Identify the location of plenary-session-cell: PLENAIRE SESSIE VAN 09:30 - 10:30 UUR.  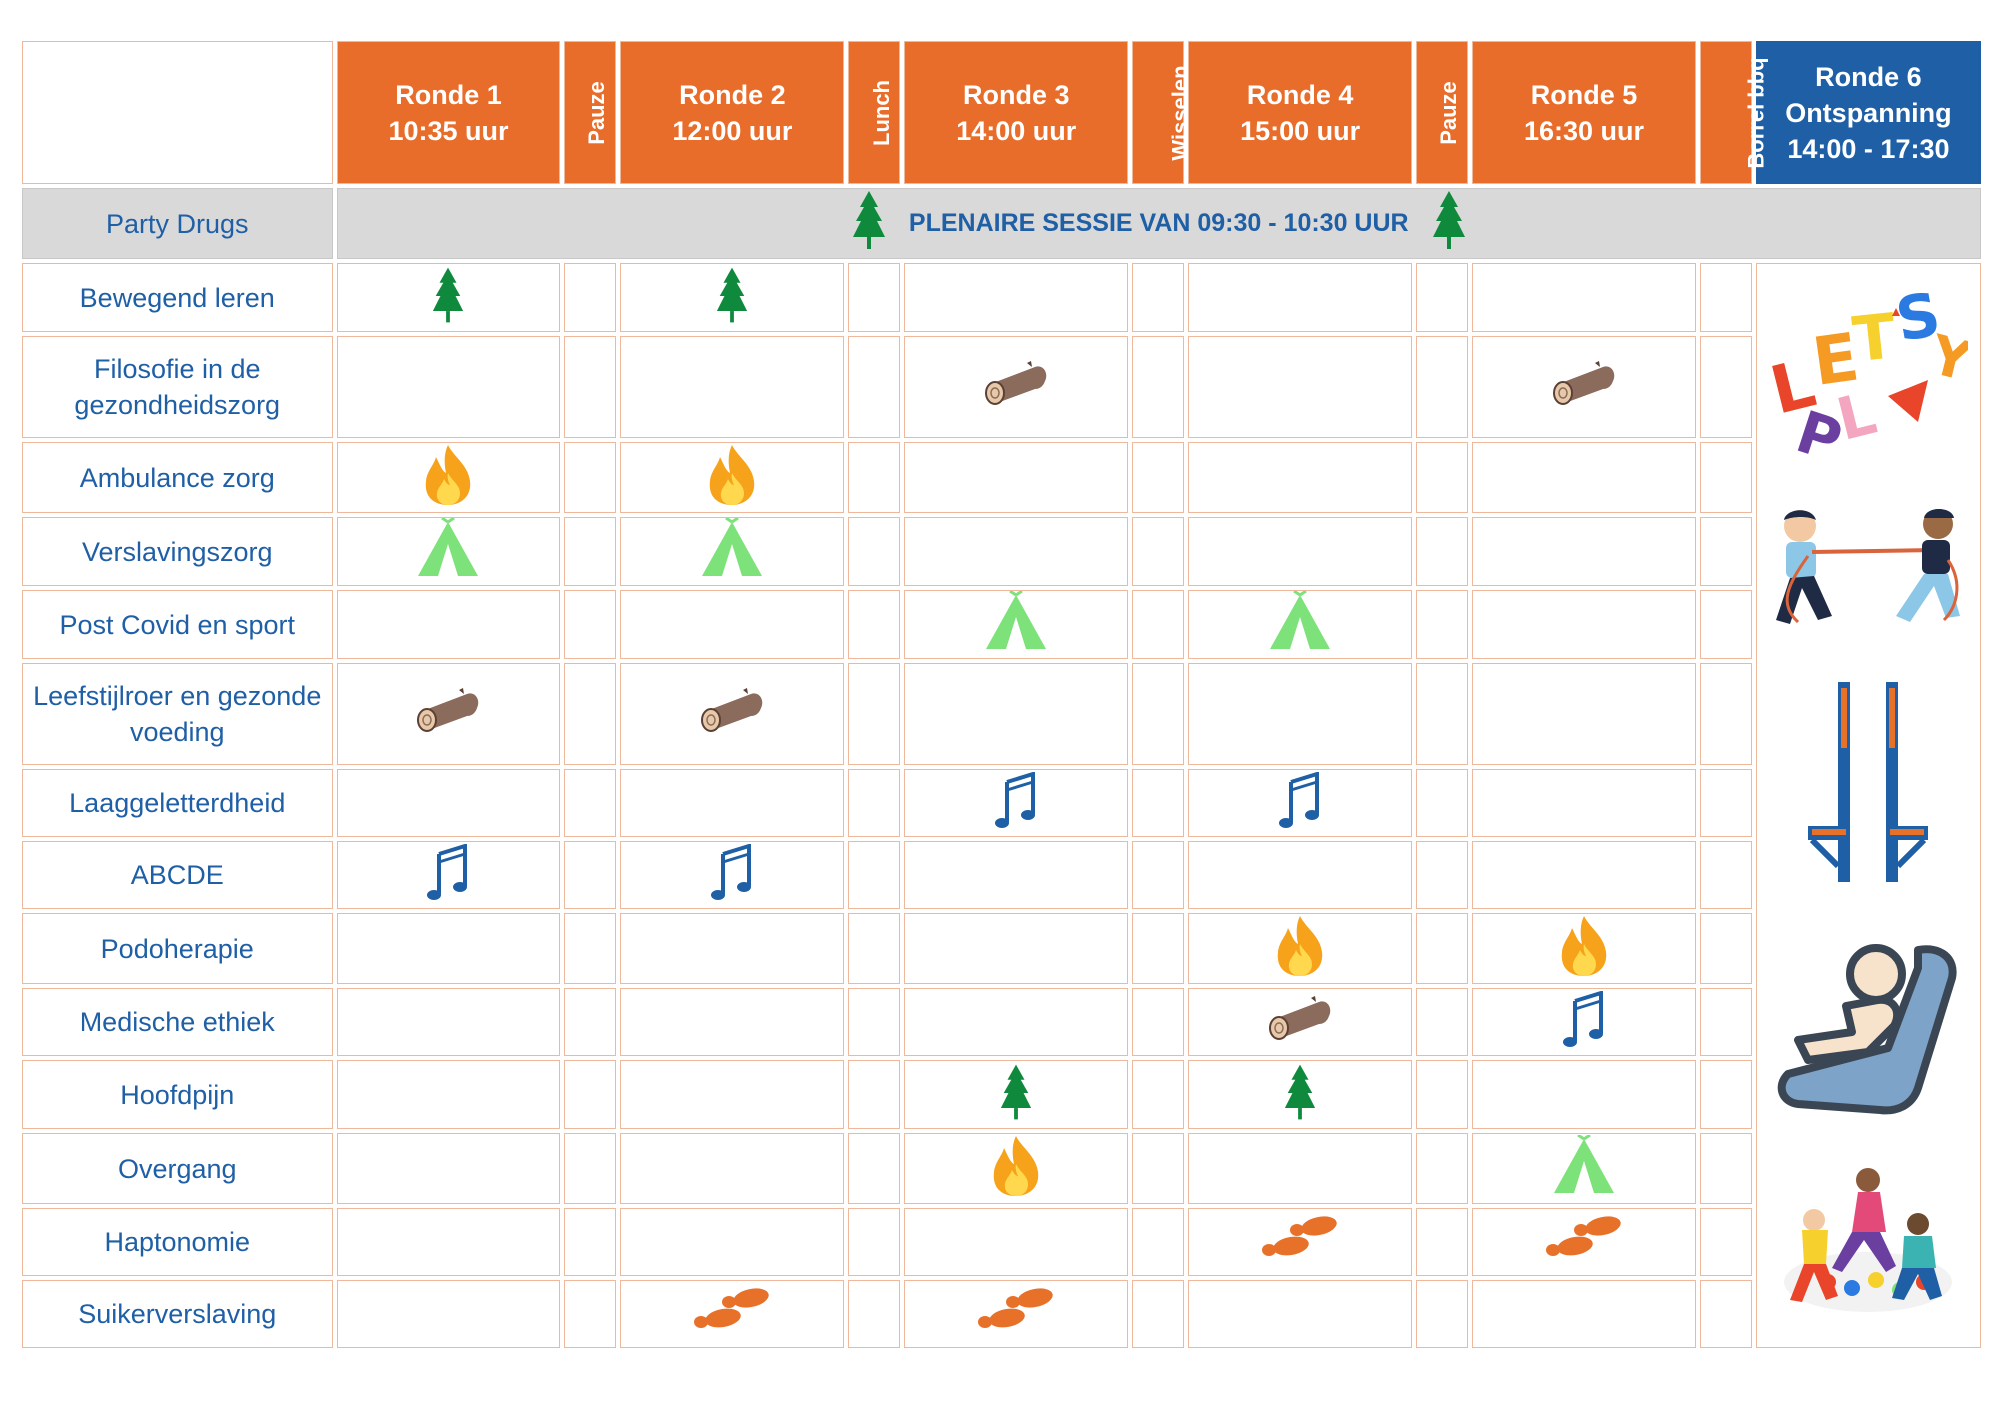
(1158, 223).